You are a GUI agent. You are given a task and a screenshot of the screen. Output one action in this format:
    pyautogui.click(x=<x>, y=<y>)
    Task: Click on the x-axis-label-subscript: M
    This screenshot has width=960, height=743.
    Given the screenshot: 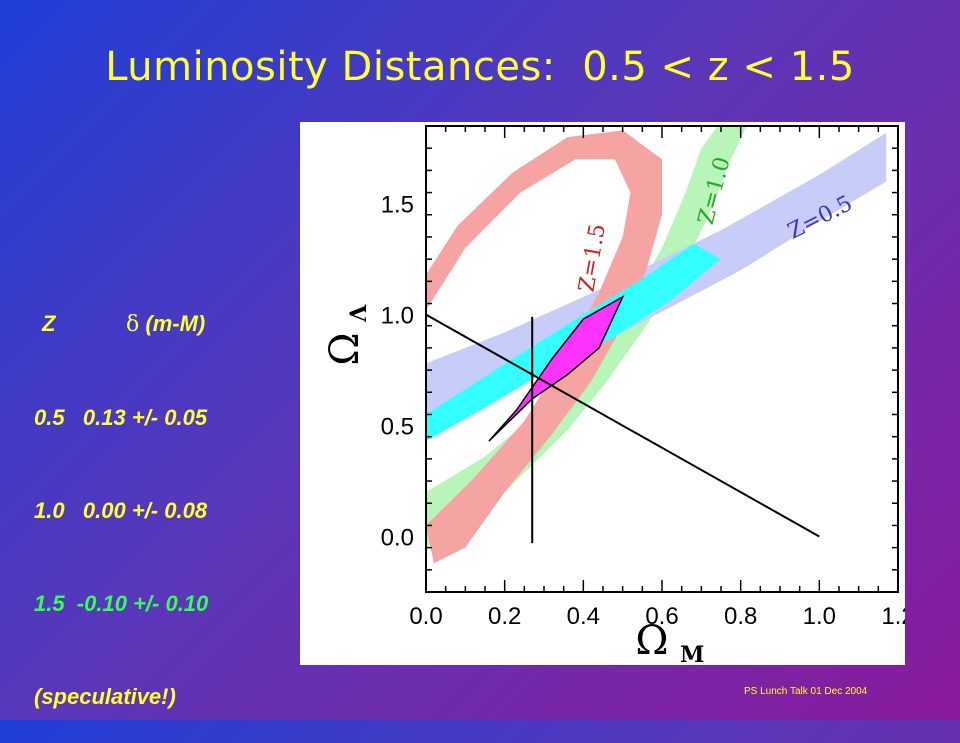 What is the action you would take?
    pyautogui.click(x=692, y=653)
    